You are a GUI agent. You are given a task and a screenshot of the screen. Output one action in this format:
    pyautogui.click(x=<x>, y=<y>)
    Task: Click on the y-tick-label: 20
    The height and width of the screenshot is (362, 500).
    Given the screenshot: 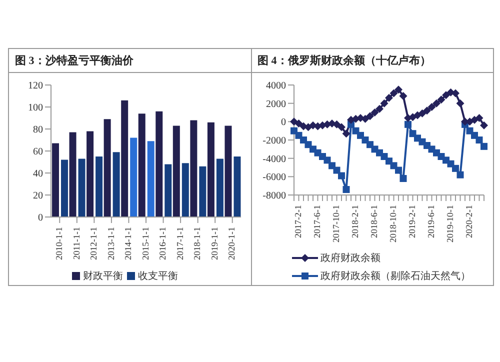 What is the action you would take?
    pyautogui.click(x=38, y=196)
    